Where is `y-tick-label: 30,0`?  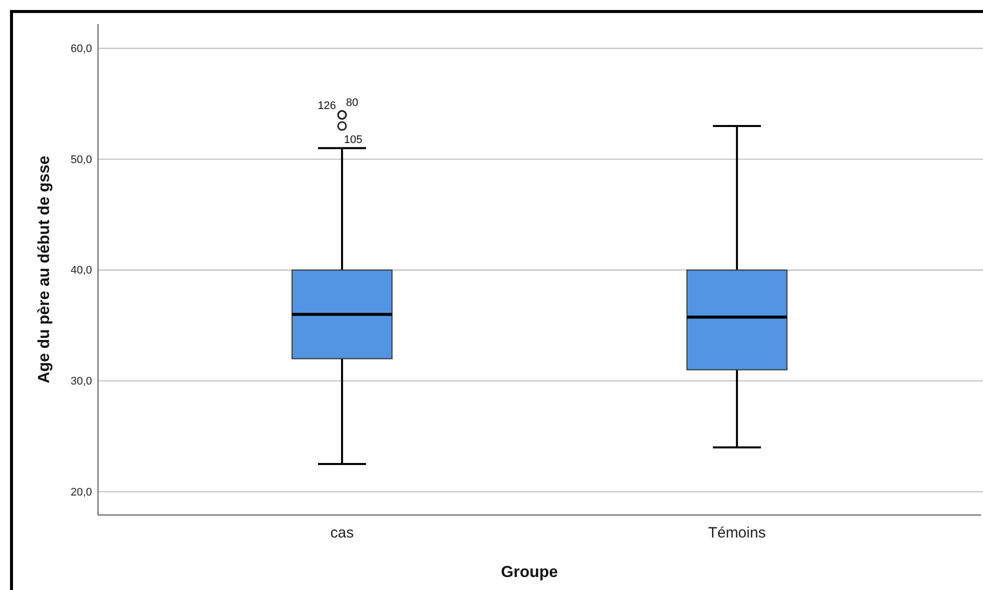 y-tick-label: 30,0 is located at coordinates (81, 381).